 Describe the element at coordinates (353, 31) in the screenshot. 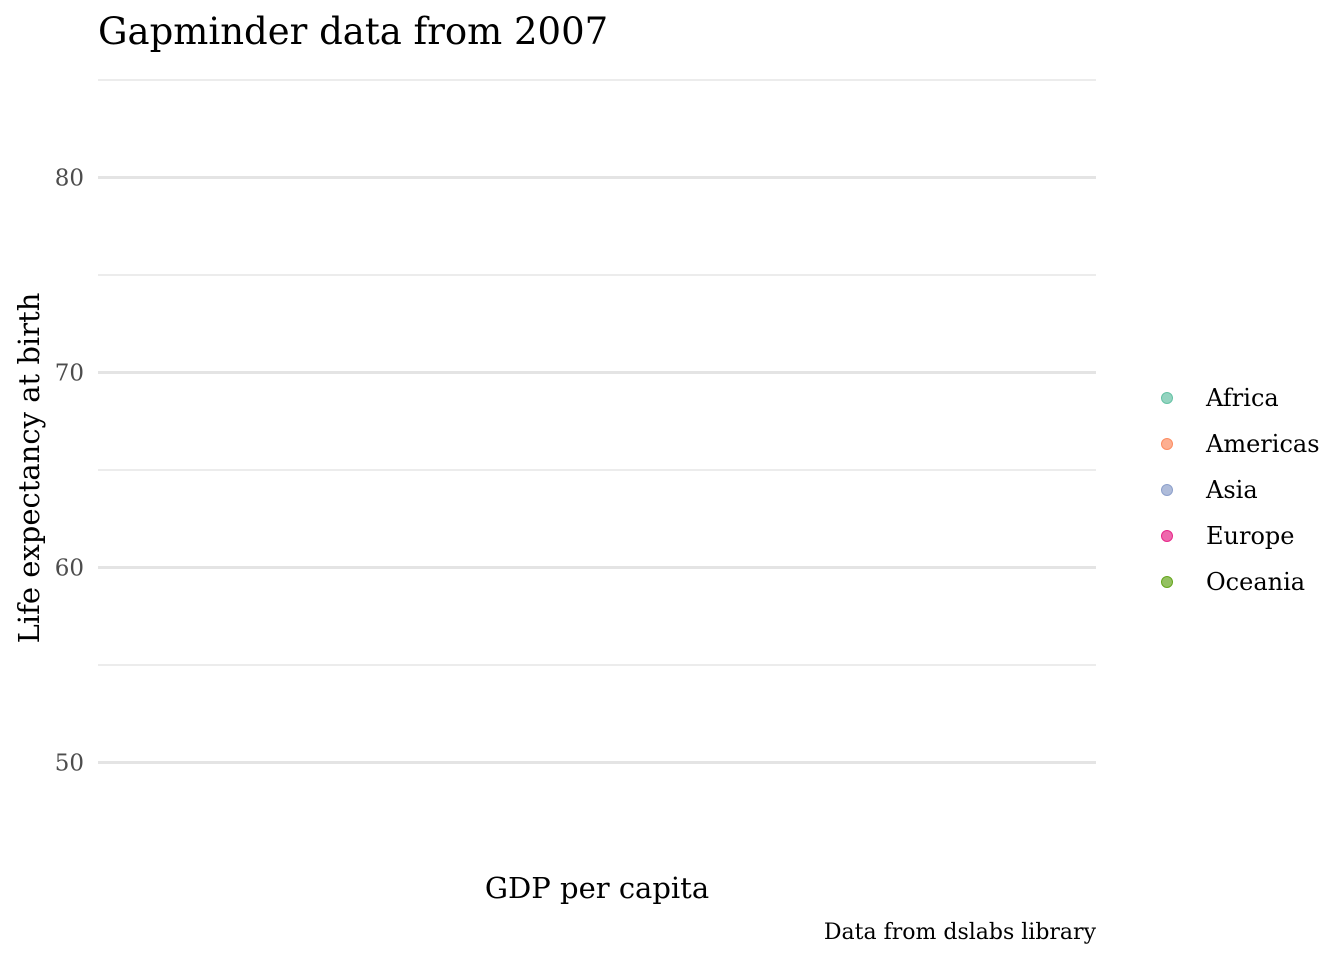

I see `chart-title: Gapminder data from 2007` at that location.